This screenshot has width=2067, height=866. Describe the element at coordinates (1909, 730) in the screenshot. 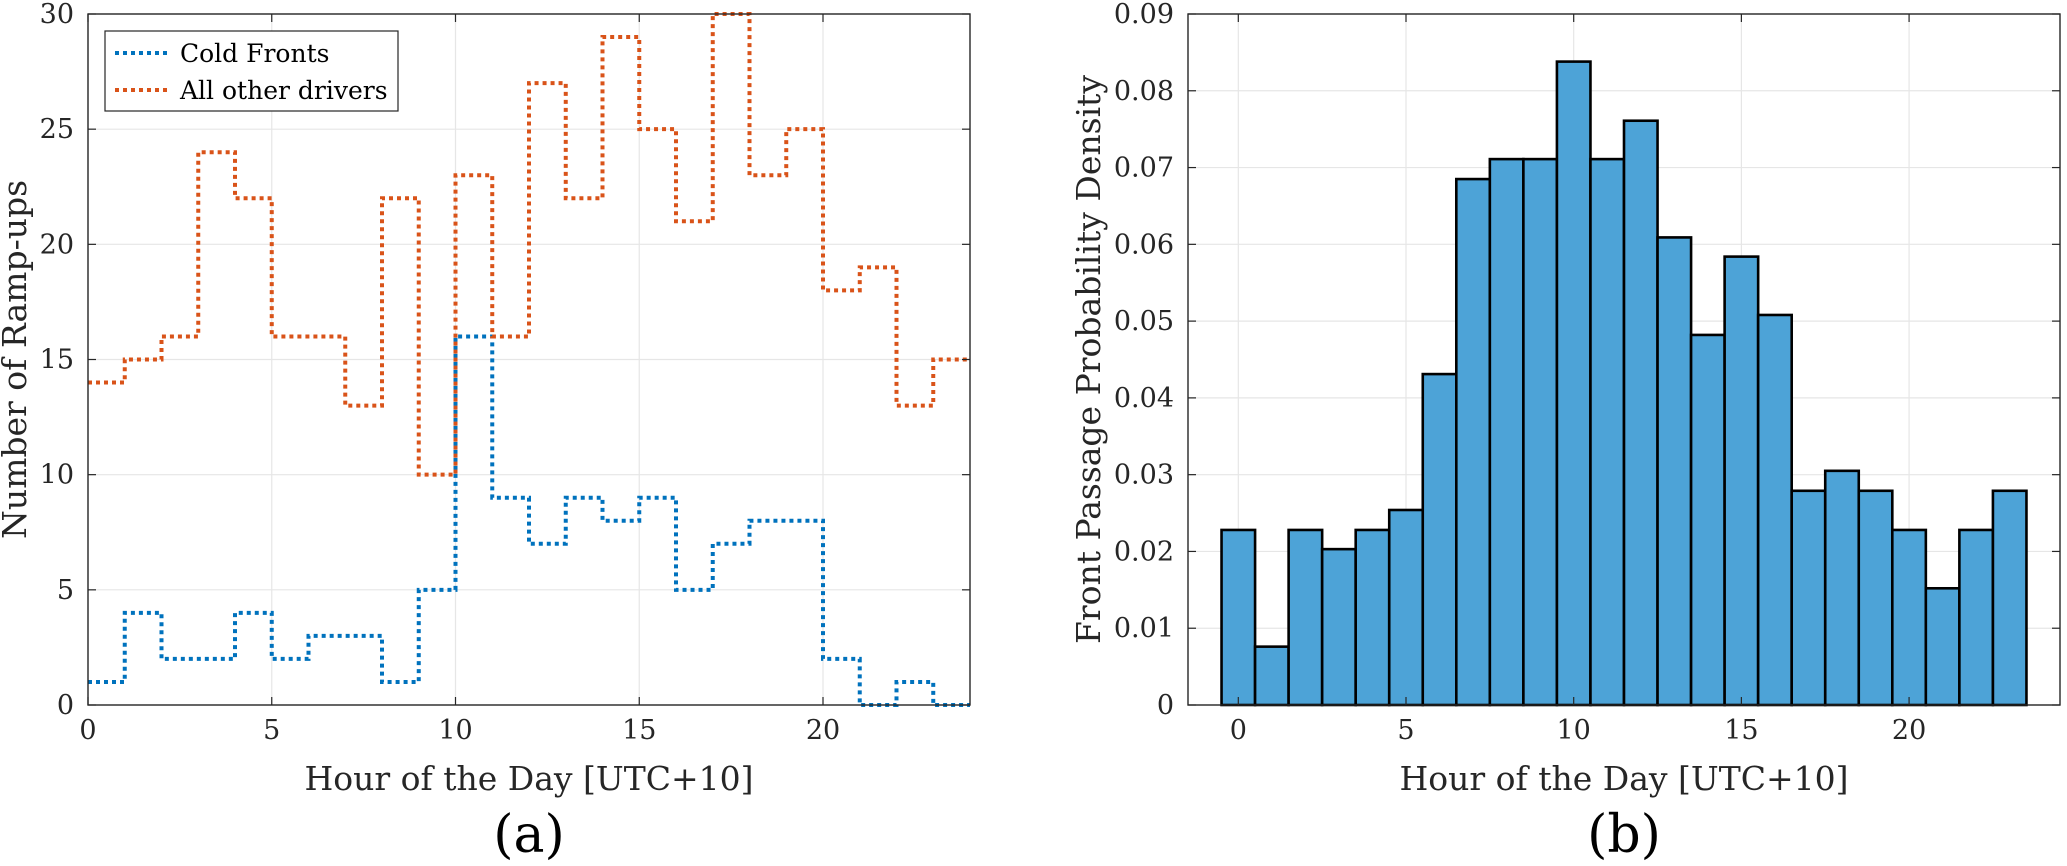

I see `panel-b-x-tick-label-20: 20` at that location.